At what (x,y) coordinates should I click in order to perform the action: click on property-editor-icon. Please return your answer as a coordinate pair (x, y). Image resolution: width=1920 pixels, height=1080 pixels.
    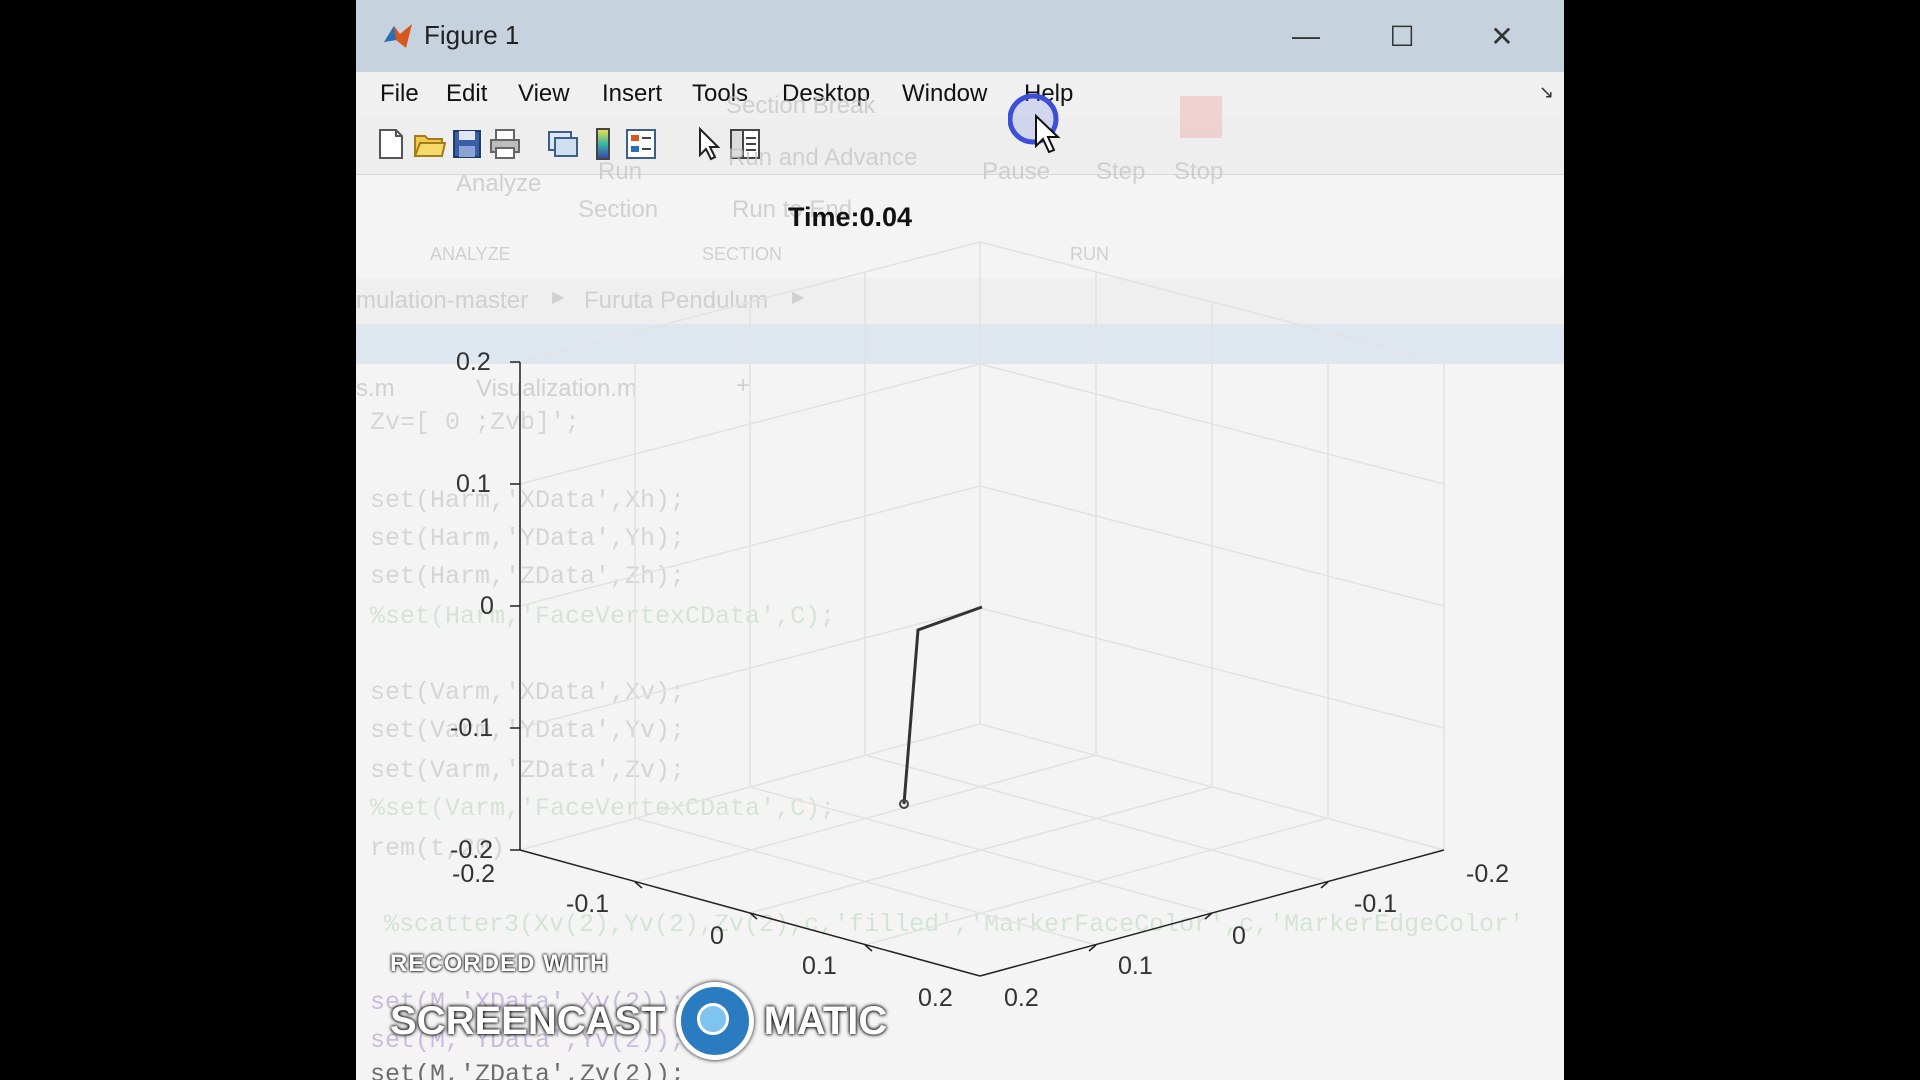
    Looking at the image, I should click on (745, 144).